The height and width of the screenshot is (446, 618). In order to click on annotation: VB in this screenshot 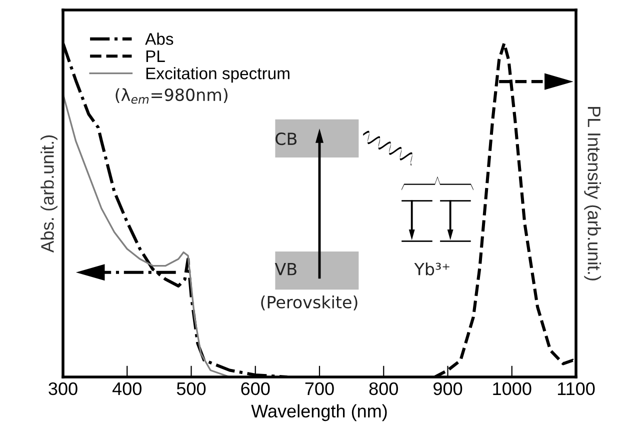, I will do `click(285, 269)`.